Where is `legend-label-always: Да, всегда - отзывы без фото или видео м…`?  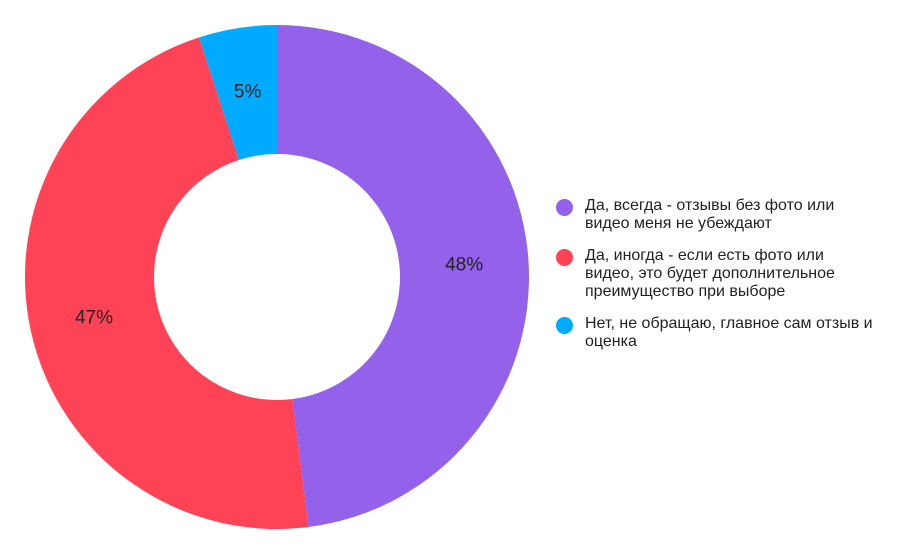 legend-label-always: Да, всегда - отзывы без фото или видео м… is located at coordinates (710, 214).